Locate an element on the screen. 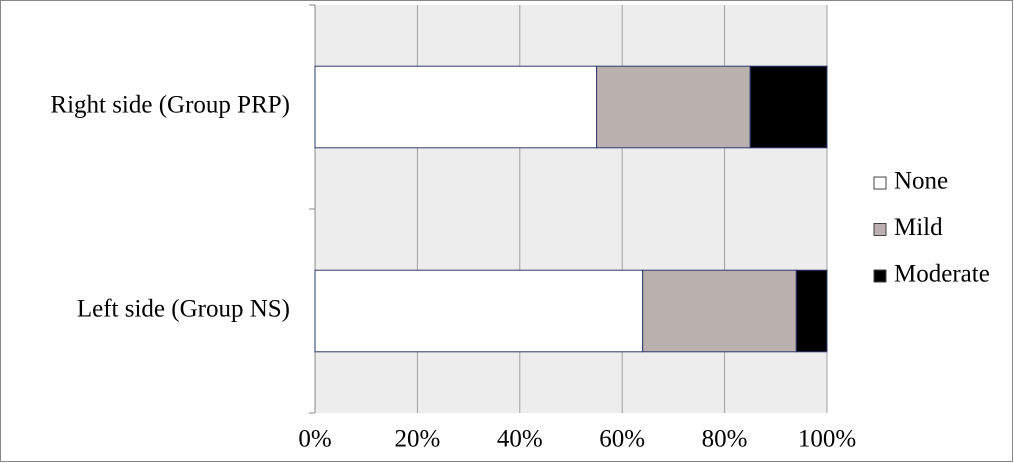  x-tick-label: 100% is located at coordinates (827, 439).